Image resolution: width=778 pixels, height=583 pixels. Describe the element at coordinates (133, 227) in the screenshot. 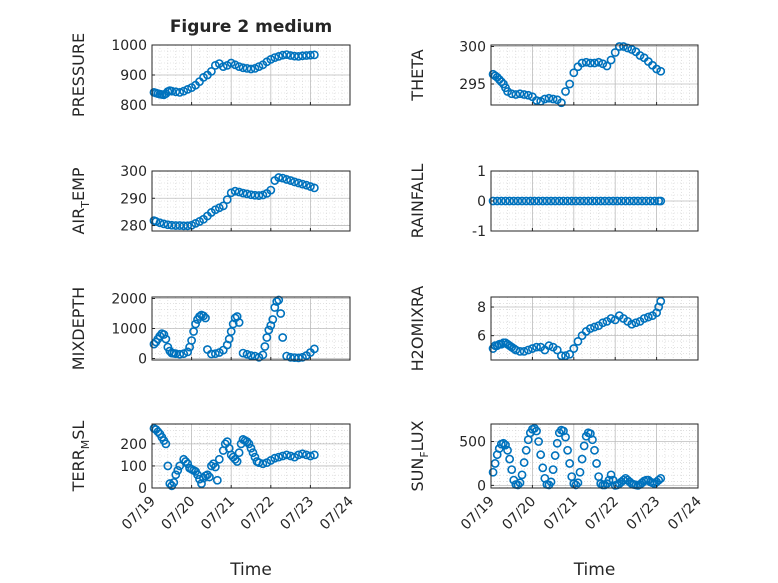

I see `y-tick-label: 280` at that location.